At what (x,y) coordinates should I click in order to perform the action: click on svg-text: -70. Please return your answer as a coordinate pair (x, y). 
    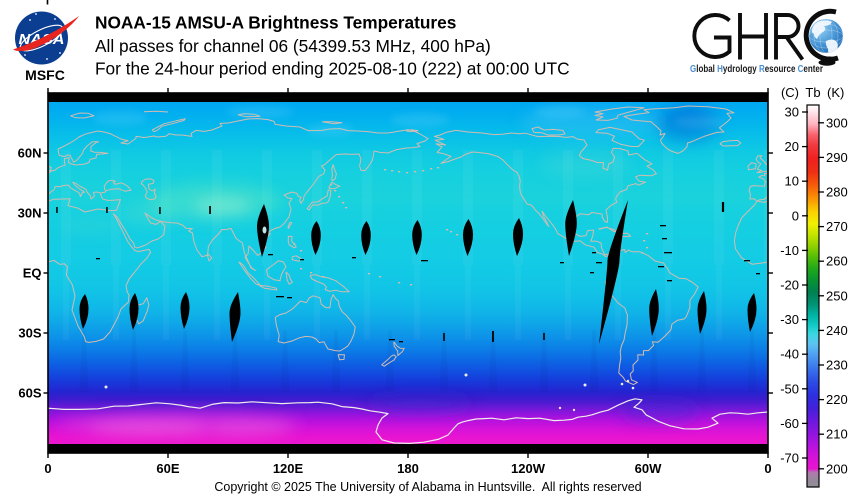
    Looking at the image, I should click on (789, 458).